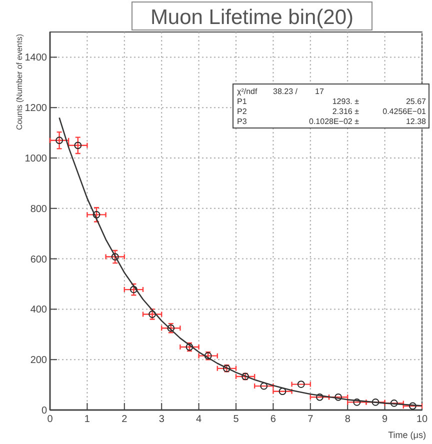 This screenshot has width=432, height=444. What do you see at coordinates (36, 58) in the screenshot?
I see `y-tick-label: 1400` at bounding box center [36, 58].